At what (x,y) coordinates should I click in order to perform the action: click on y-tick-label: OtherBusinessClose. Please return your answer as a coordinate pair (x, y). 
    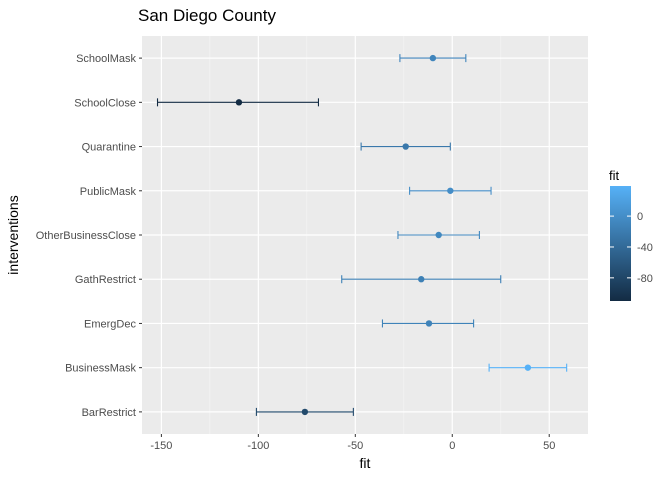
    Looking at the image, I should click on (86, 236).